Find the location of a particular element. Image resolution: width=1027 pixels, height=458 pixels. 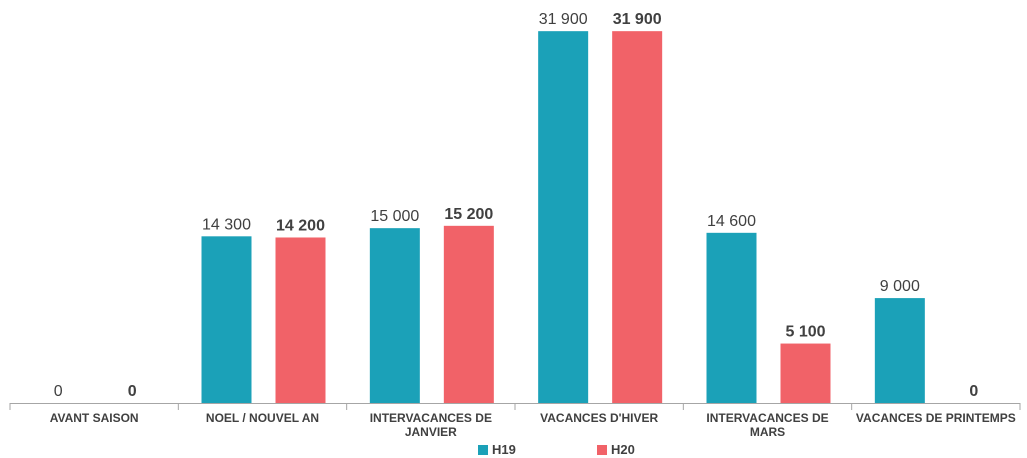

legend-label: H20 is located at coordinates (623, 449).